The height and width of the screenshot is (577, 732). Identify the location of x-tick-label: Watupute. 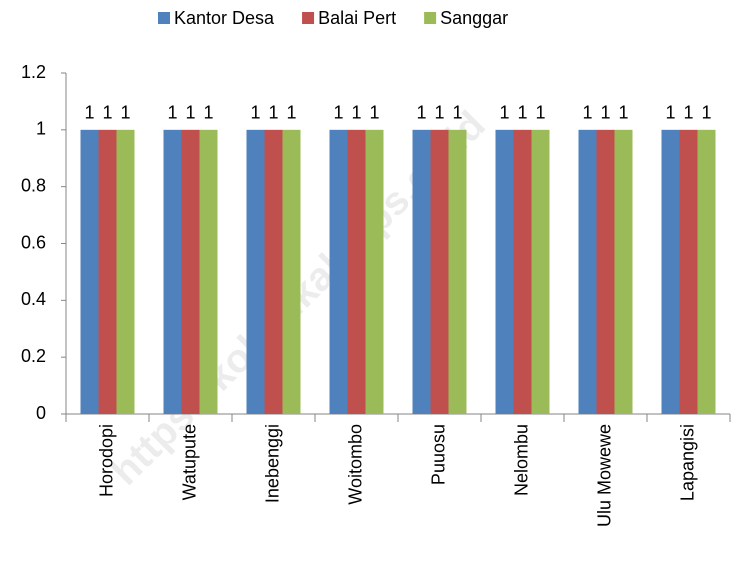
(189, 462).